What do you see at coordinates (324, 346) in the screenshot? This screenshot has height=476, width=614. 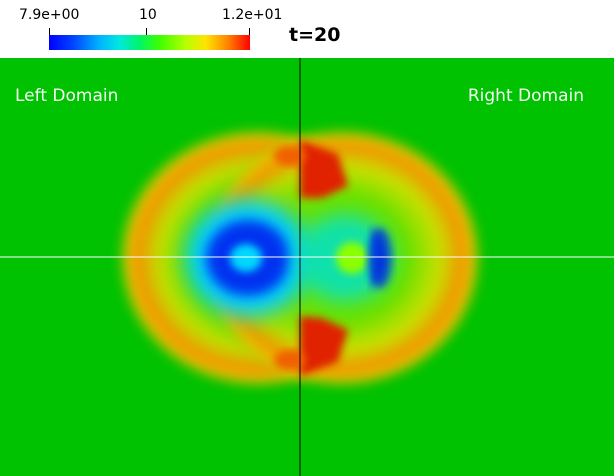 I see `lower-red-spot` at bounding box center [324, 346].